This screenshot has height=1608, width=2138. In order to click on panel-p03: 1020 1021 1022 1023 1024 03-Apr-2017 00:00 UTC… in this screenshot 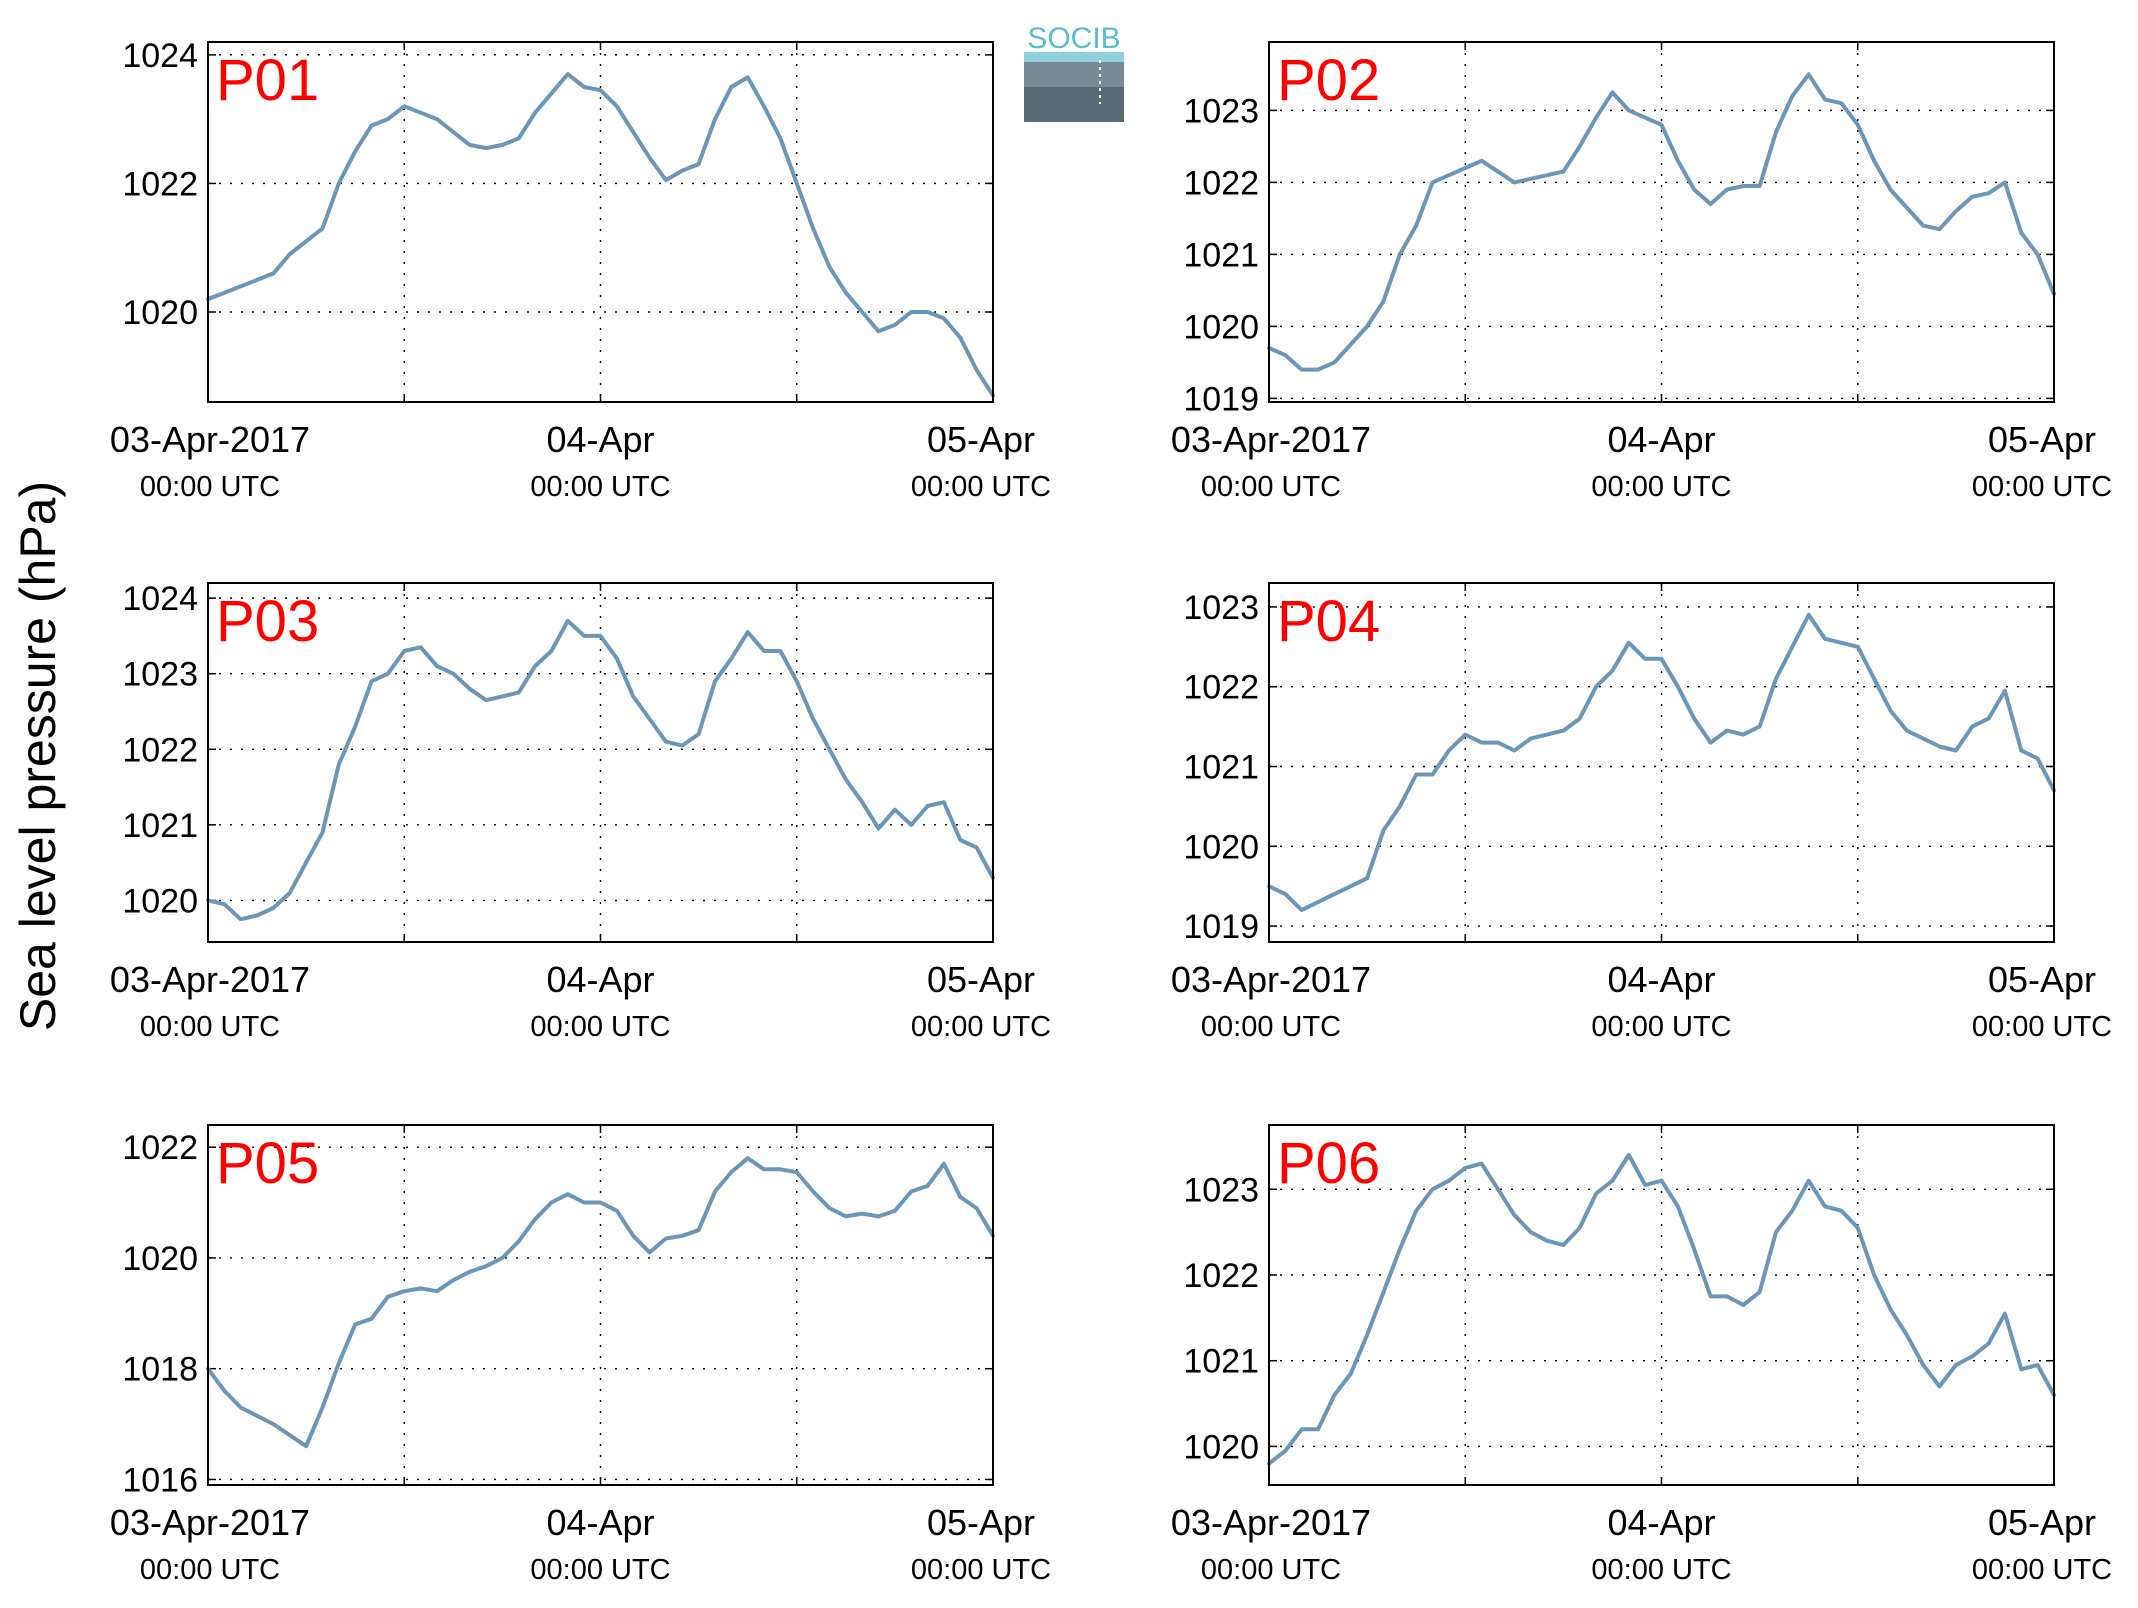, I will do `click(580, 811)`.